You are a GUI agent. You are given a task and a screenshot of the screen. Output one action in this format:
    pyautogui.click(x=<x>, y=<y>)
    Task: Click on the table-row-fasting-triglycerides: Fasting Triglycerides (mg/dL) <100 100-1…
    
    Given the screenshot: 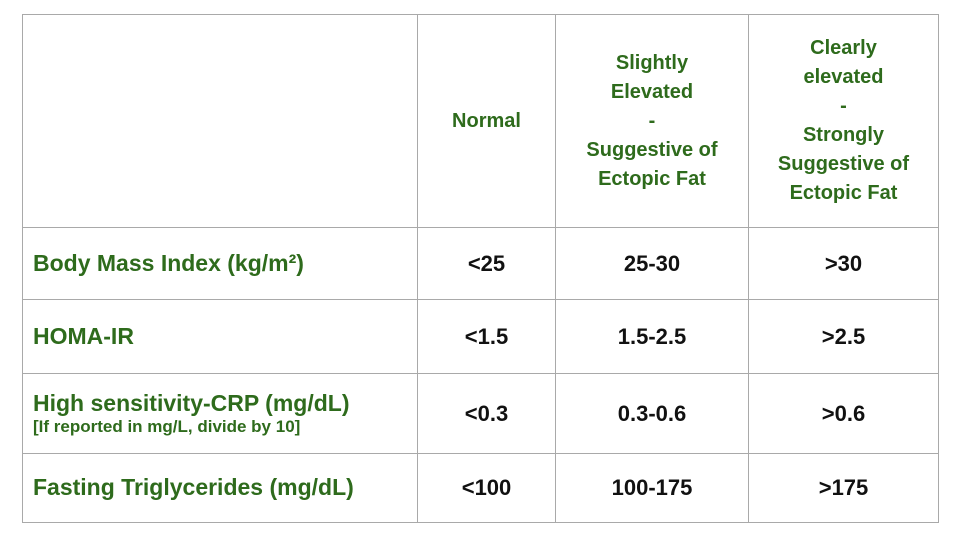 What is the action you would take?
    pyautogui.click(x=480, y=488)
    